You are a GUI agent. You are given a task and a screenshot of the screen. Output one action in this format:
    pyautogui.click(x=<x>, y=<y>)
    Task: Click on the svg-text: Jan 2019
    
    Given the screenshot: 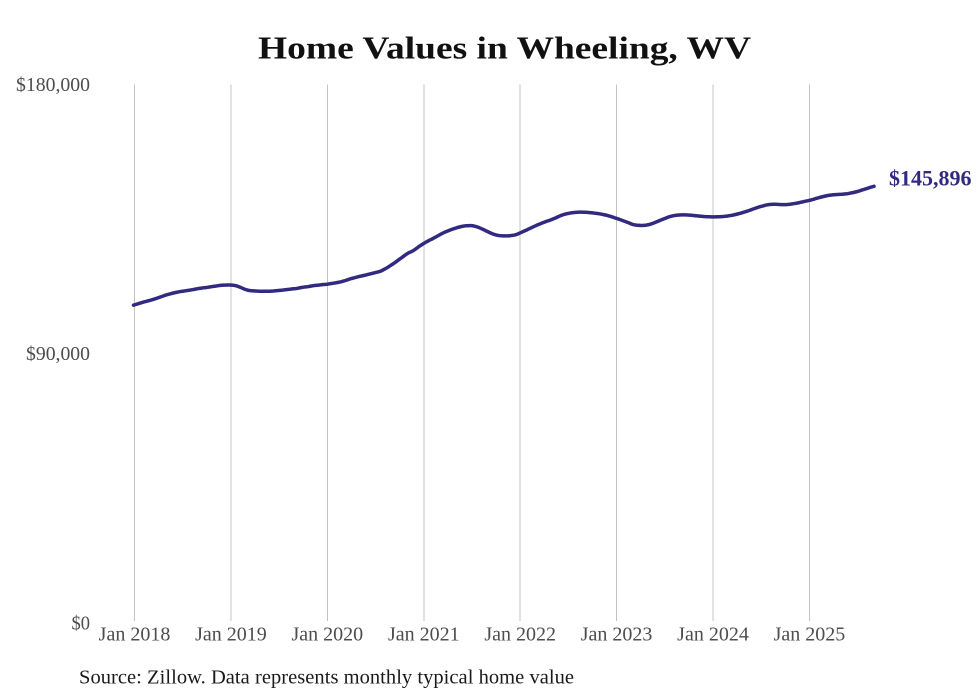 What is the action you would take?
    pyautogui.click(x=231, y=635)
    